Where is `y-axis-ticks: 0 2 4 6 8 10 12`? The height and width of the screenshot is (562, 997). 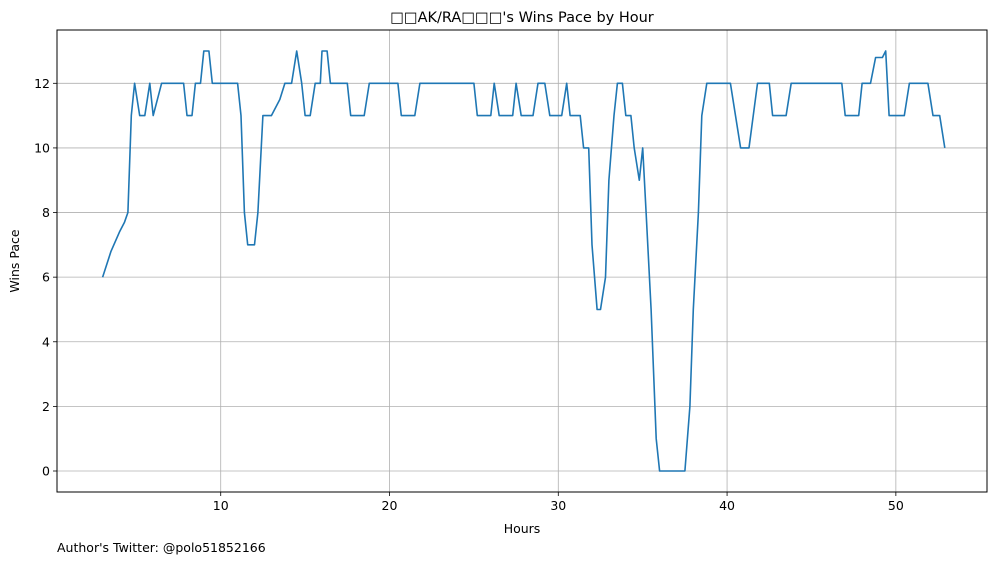
y-axis-ticks: 0 2 4 6 8 10 12 is located at coordinates (45, 277).